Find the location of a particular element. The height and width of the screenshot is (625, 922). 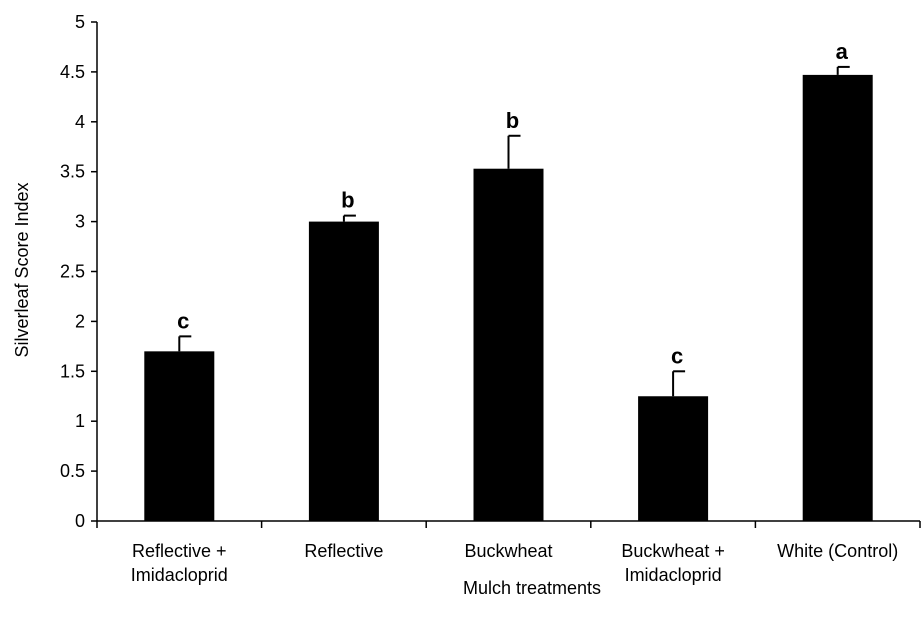

y-tick-label: 0 is located at coordinates (80, 521).